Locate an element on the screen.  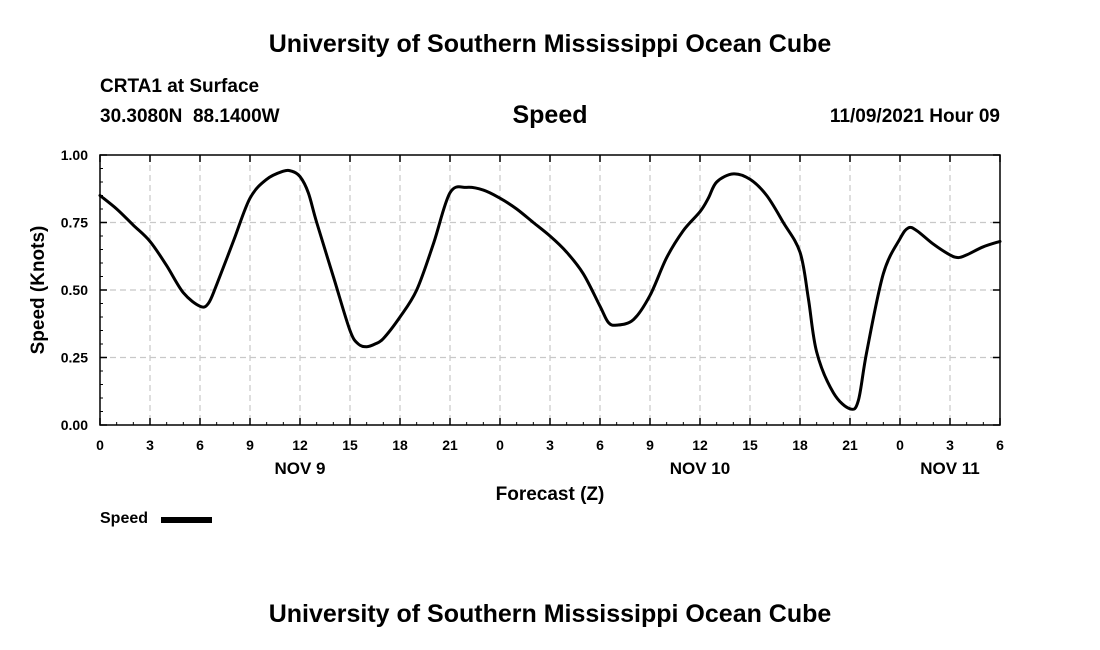
coordinates-label: 30.3080N 88.1400W is located at coordinates (190, 116).